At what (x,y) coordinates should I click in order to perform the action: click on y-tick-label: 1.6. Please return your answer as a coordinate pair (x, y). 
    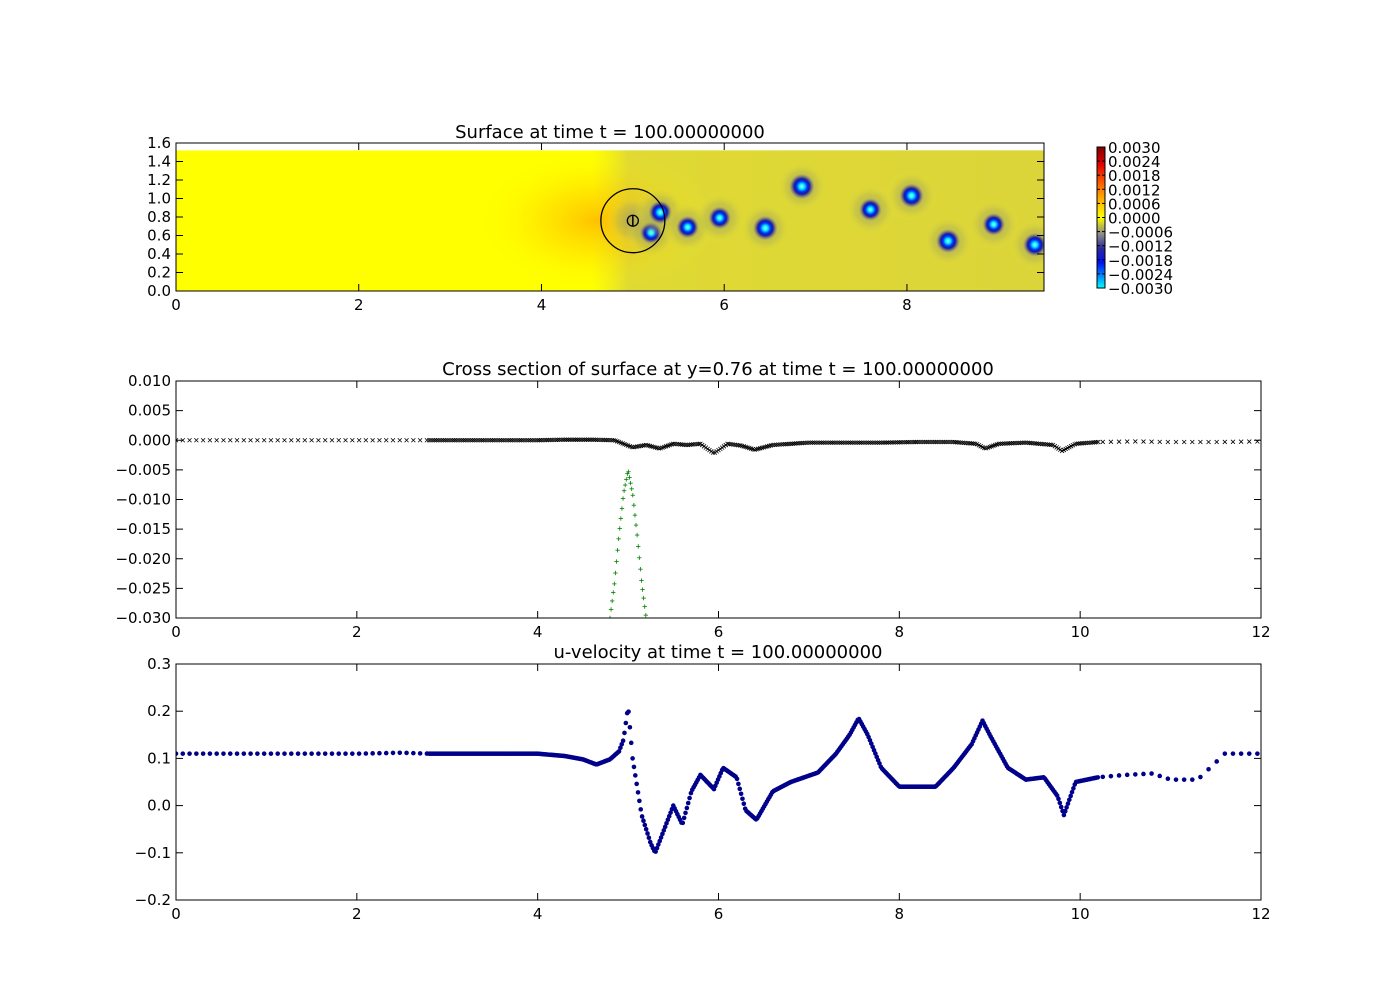
    Looking at the image, I should click on (159, 143).